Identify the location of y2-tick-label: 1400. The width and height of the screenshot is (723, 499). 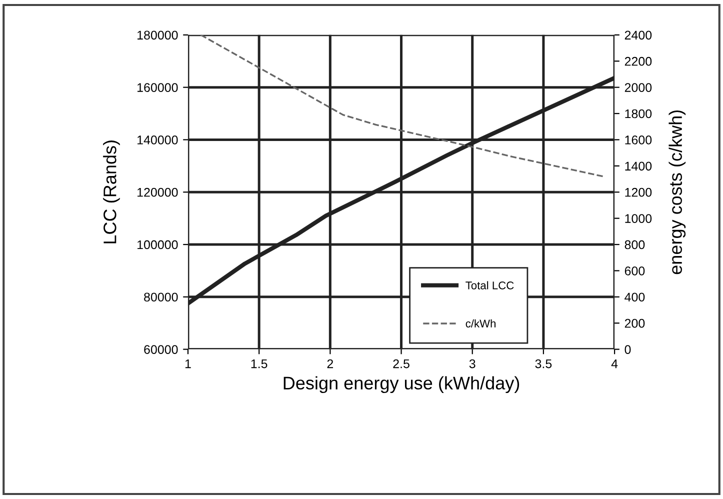
(638, 166).